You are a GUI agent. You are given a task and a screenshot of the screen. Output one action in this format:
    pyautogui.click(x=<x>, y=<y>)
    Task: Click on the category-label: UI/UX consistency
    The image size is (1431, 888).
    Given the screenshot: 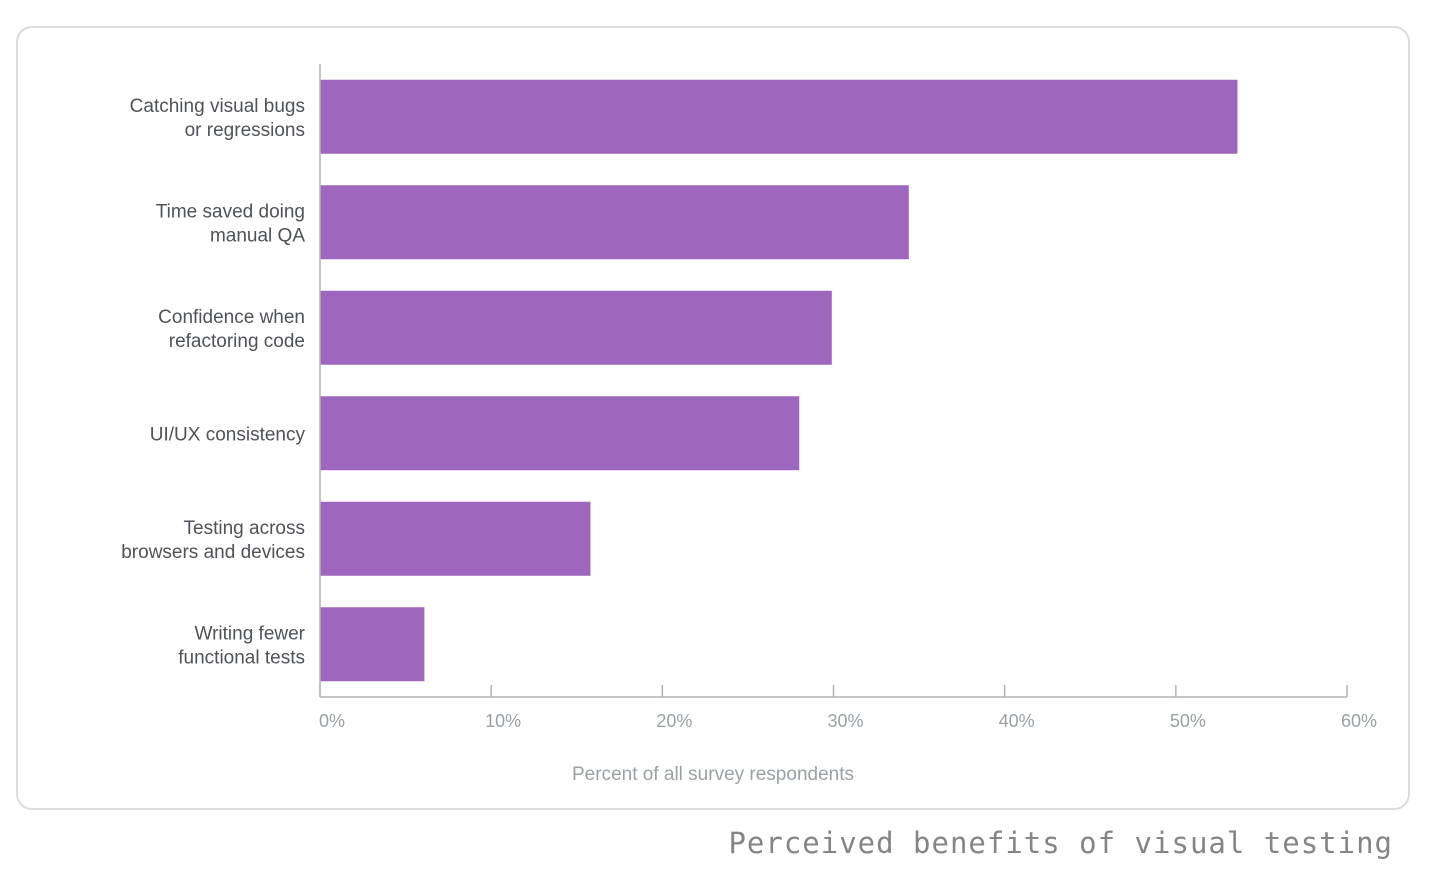 What is the action you would take?
    pyautogui.click(x=228, y=434)
    